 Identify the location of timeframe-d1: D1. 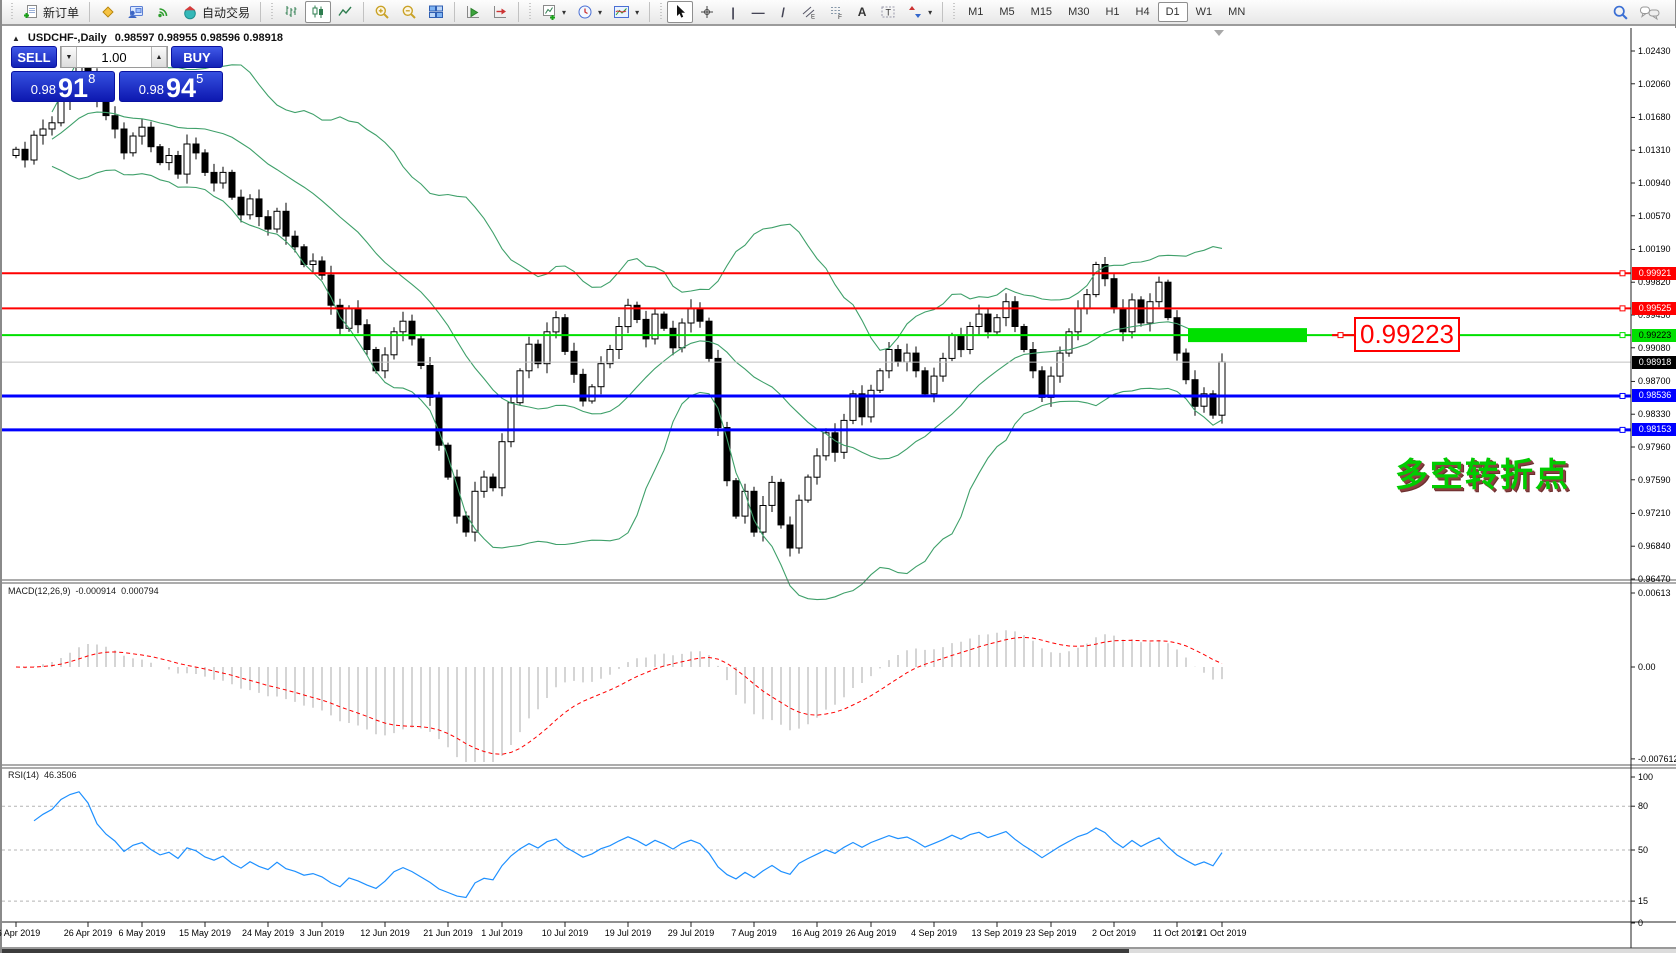
(1172, 12).